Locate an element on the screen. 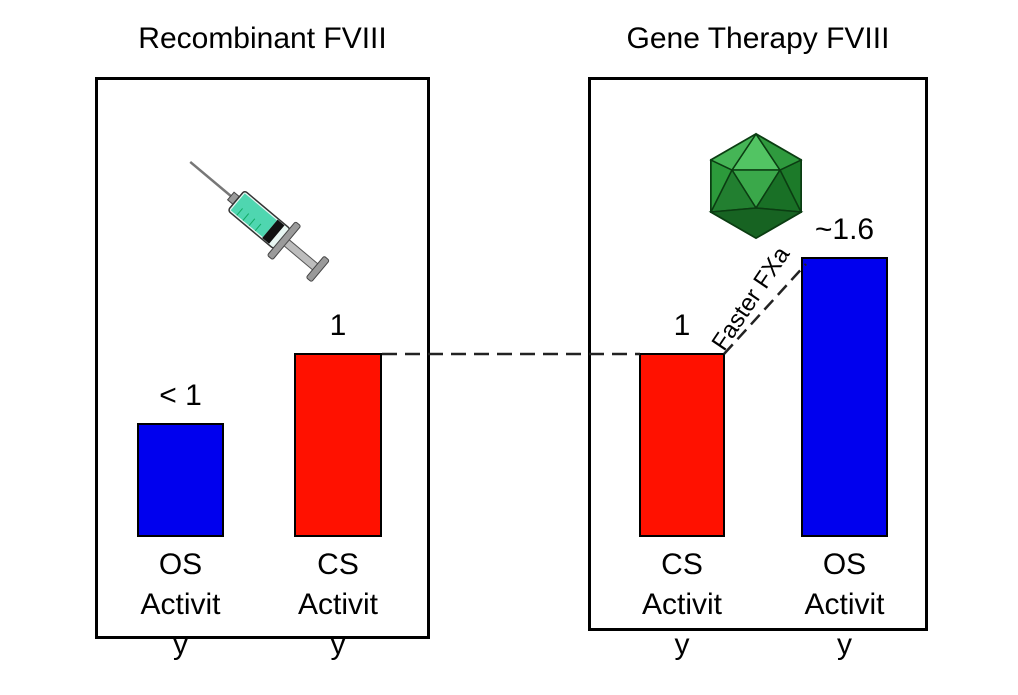  right-bar-1-axis-label: CS Activit y is located at coordinates (682, 605).